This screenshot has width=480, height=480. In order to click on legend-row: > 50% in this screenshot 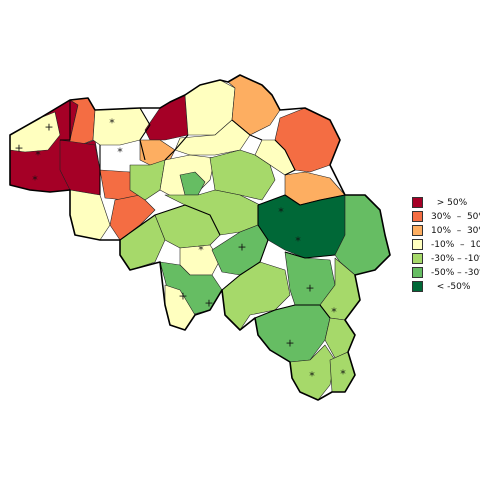, I will do `click(446, 203)`.